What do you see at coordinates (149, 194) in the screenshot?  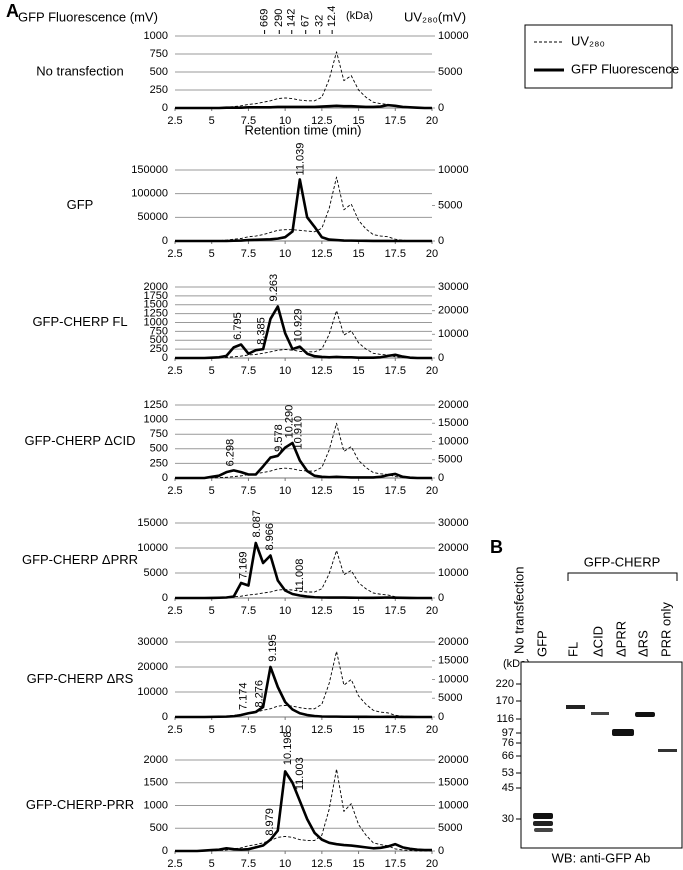 I see `y-tick-label: 100000` at bounding box center [149, 194].